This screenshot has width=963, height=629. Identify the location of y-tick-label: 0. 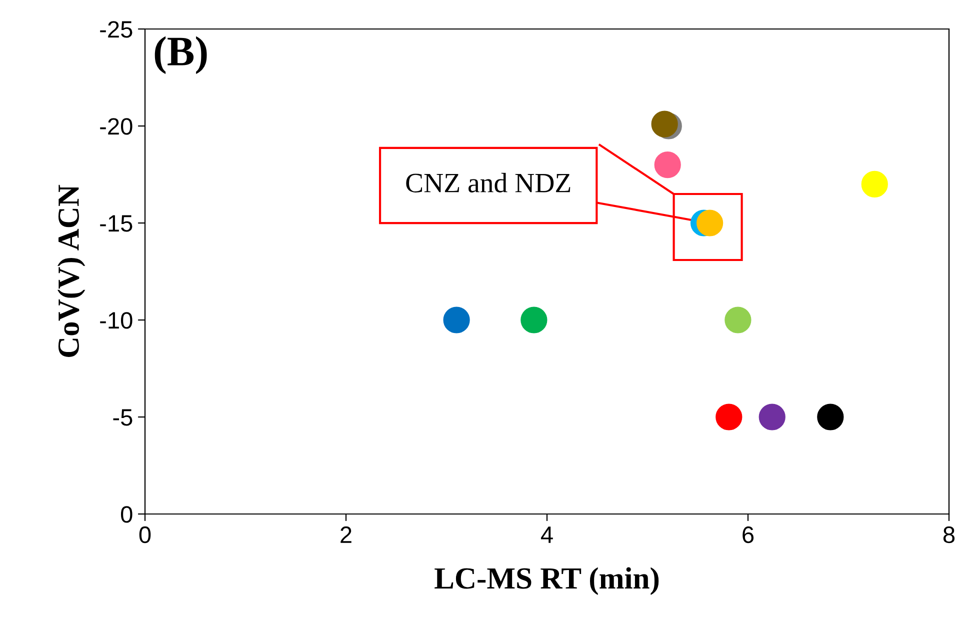
(126, 514).